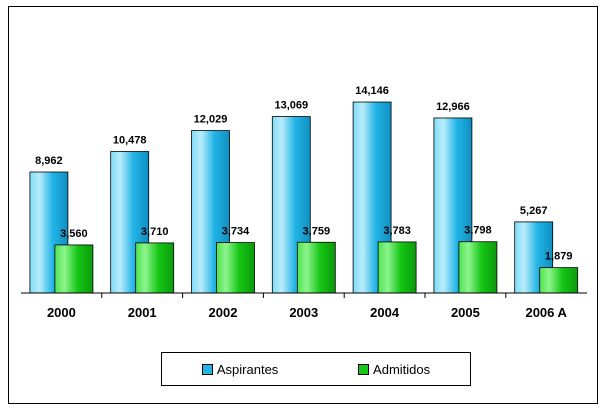 The width and height of the screenshot is (608, 410). What do you see at coordinates (478, 267) in the screenshot?
I see `bar-admitidos-2005` at bounding box center [478, 267].